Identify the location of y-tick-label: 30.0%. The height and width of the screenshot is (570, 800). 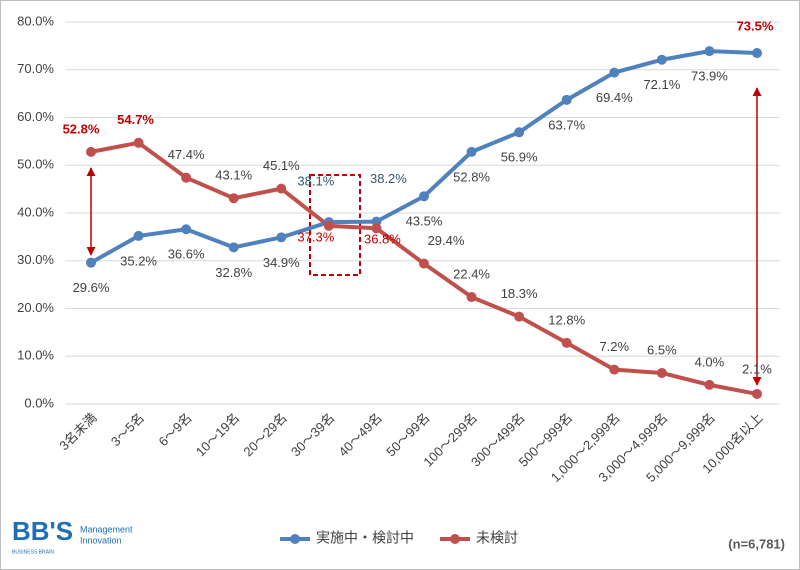
(35, 259).